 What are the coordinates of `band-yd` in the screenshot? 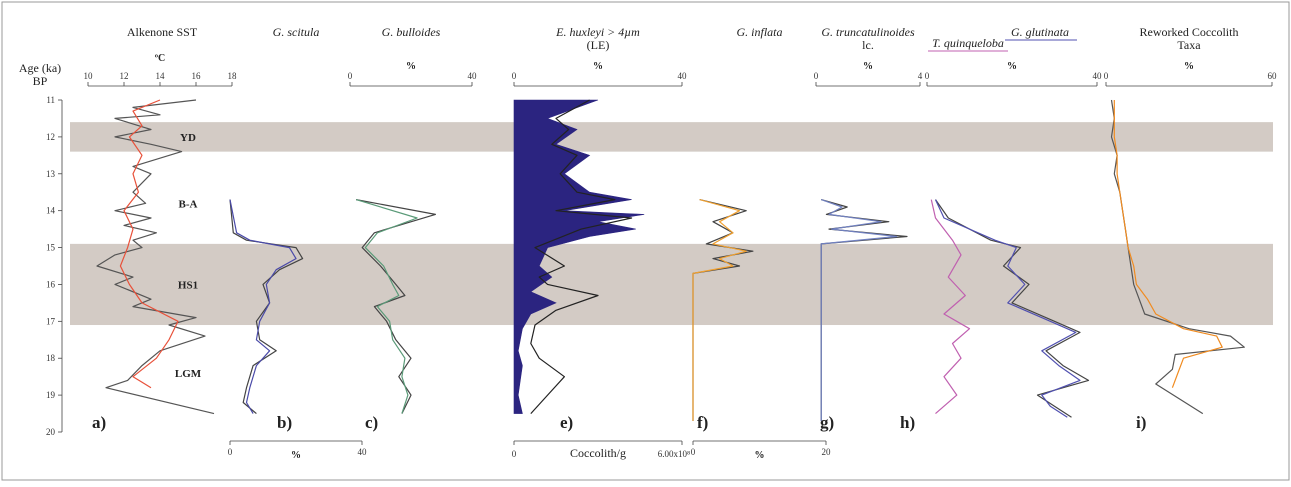 It's located at (671, 137).